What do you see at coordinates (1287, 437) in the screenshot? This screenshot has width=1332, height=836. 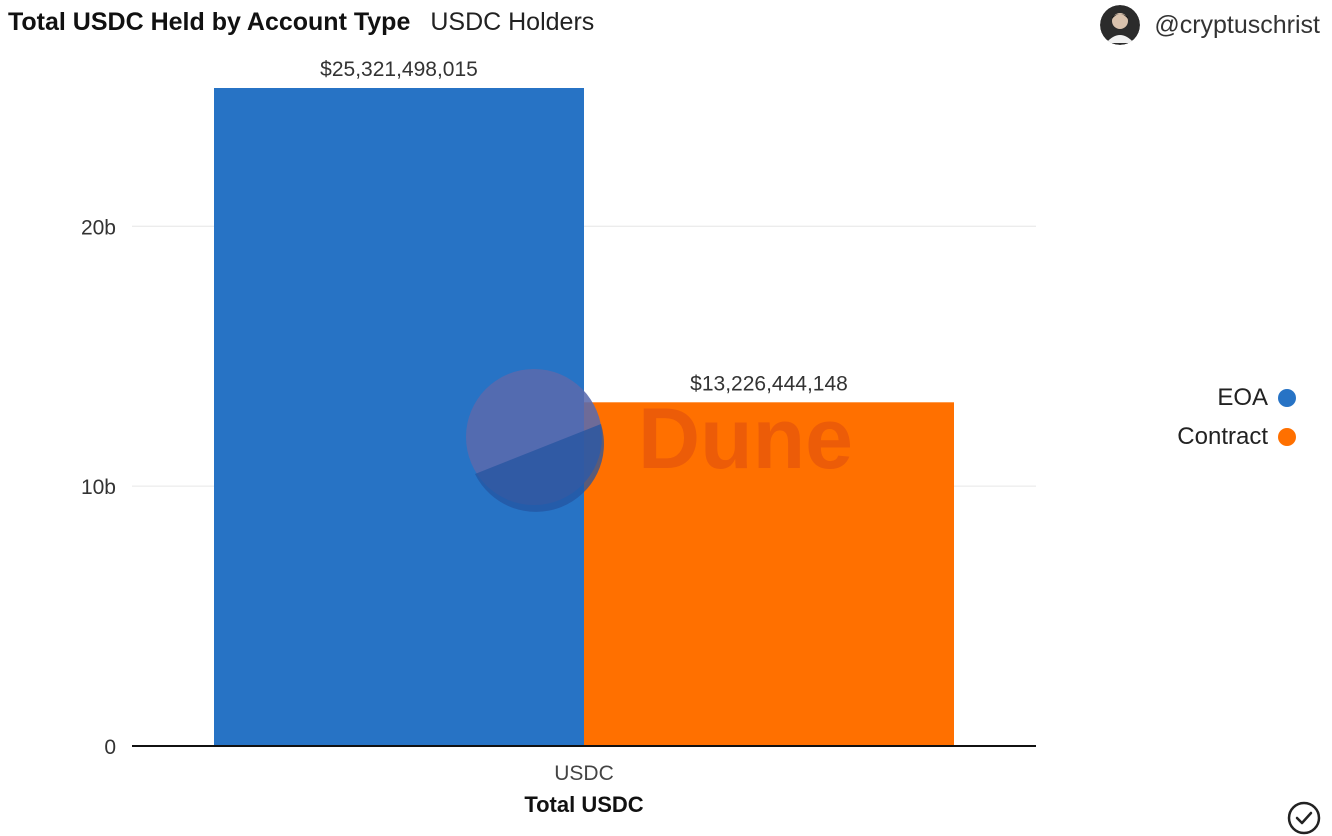 I see `legend-dot-contract` at bounding box center [1287, 437].